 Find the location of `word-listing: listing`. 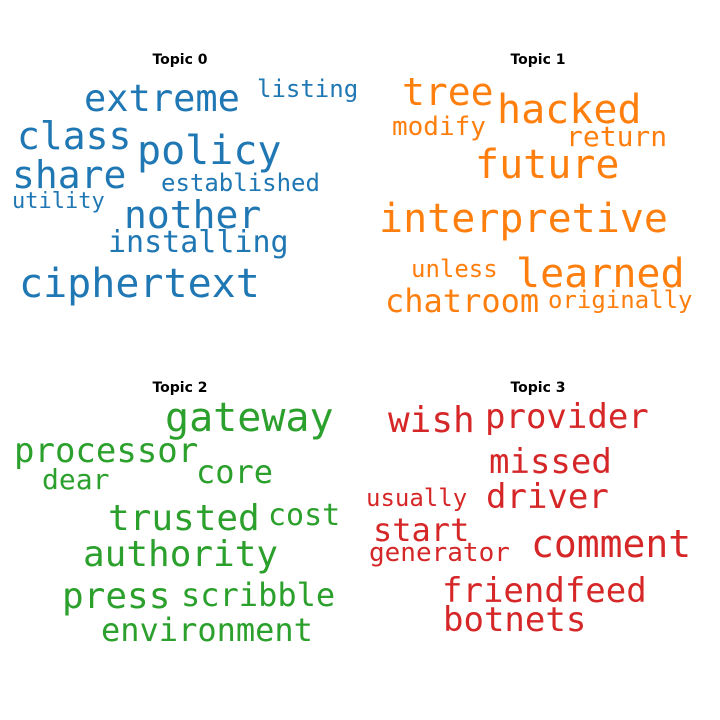

word-listing: listing is located at coordinates (308, 89).